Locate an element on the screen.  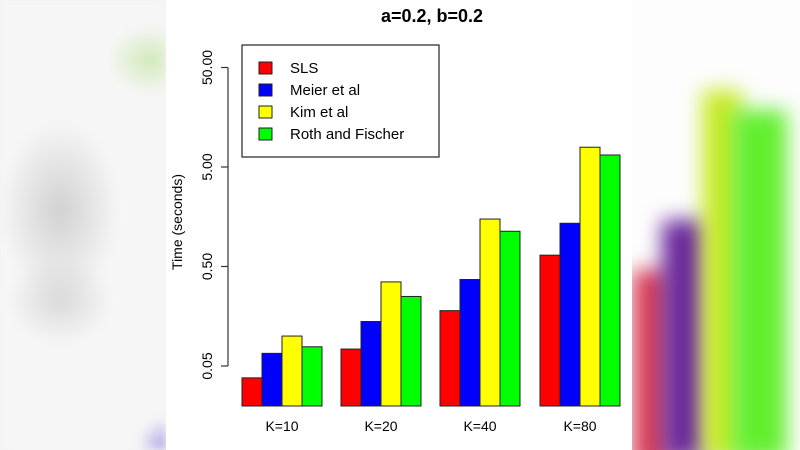
y-tick-label: 0.05 is located at coordinates (207, 365).